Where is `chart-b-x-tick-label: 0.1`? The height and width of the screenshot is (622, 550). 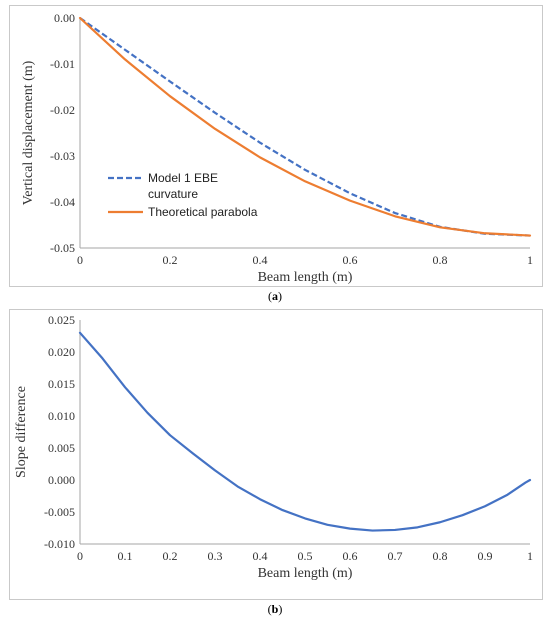
chart-b-x-tick-label: 0.1 is located at coordinates (125, 556).